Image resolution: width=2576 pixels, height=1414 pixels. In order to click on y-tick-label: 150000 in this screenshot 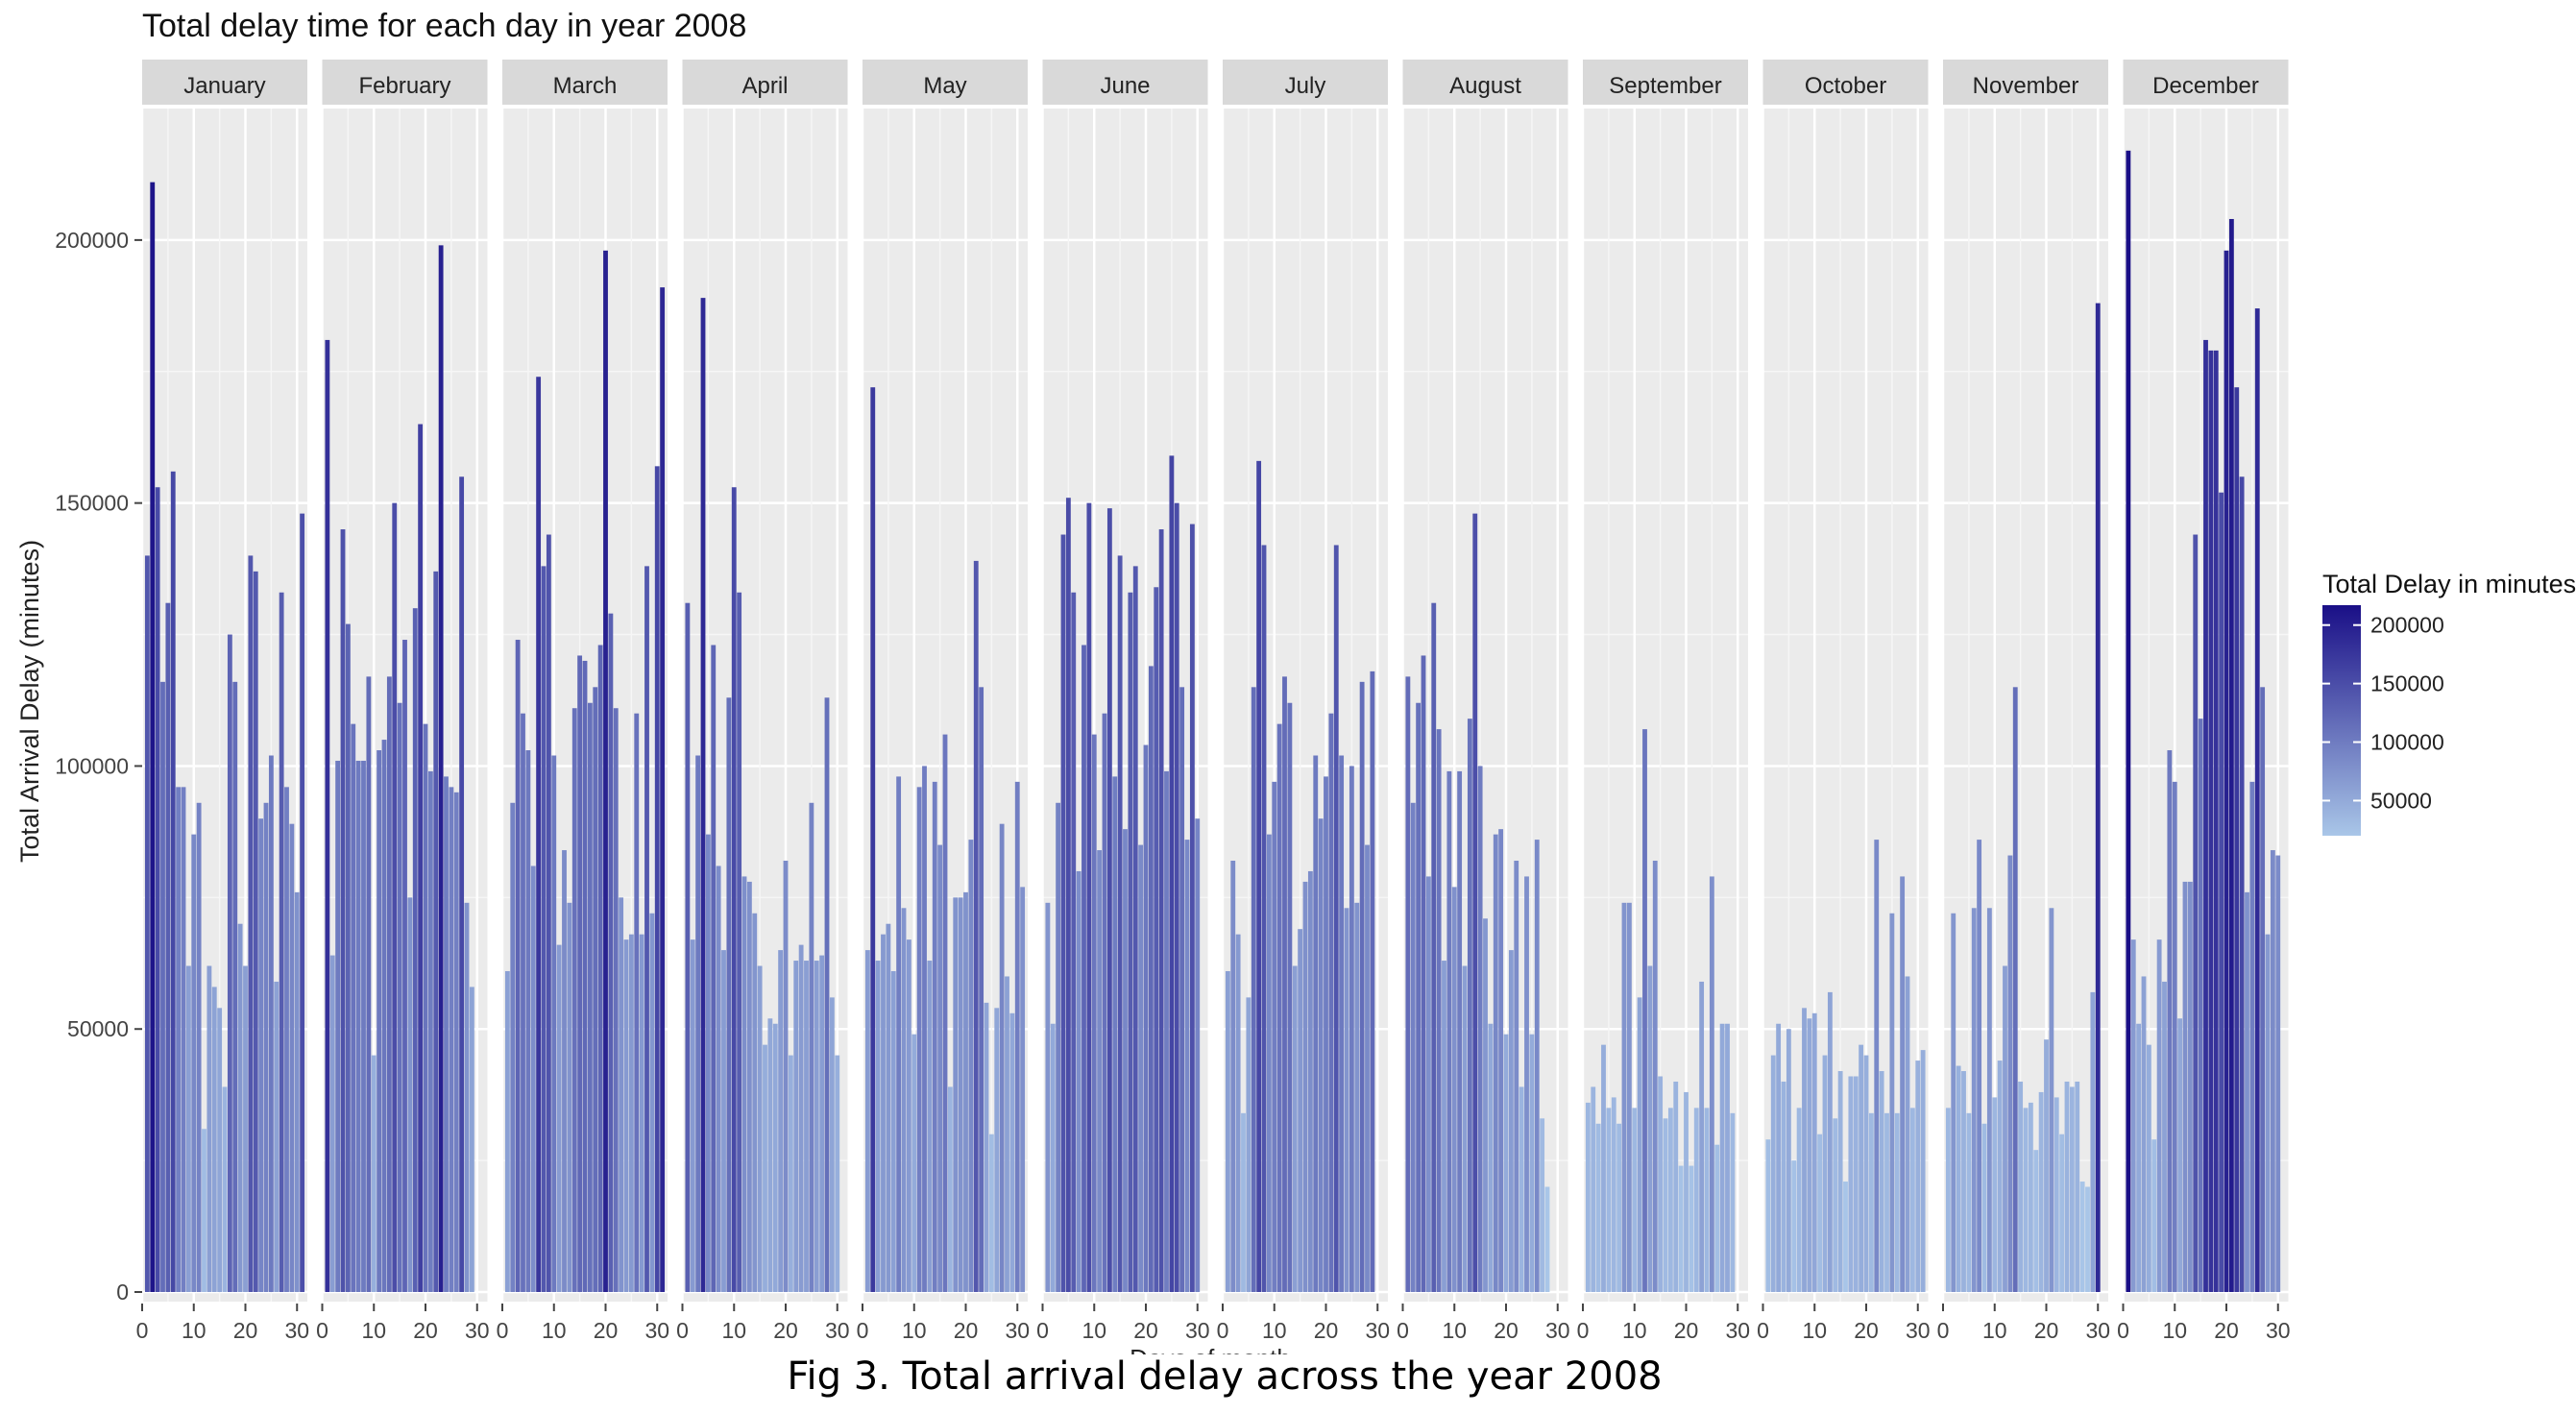, I will do `click(92, 503)`.